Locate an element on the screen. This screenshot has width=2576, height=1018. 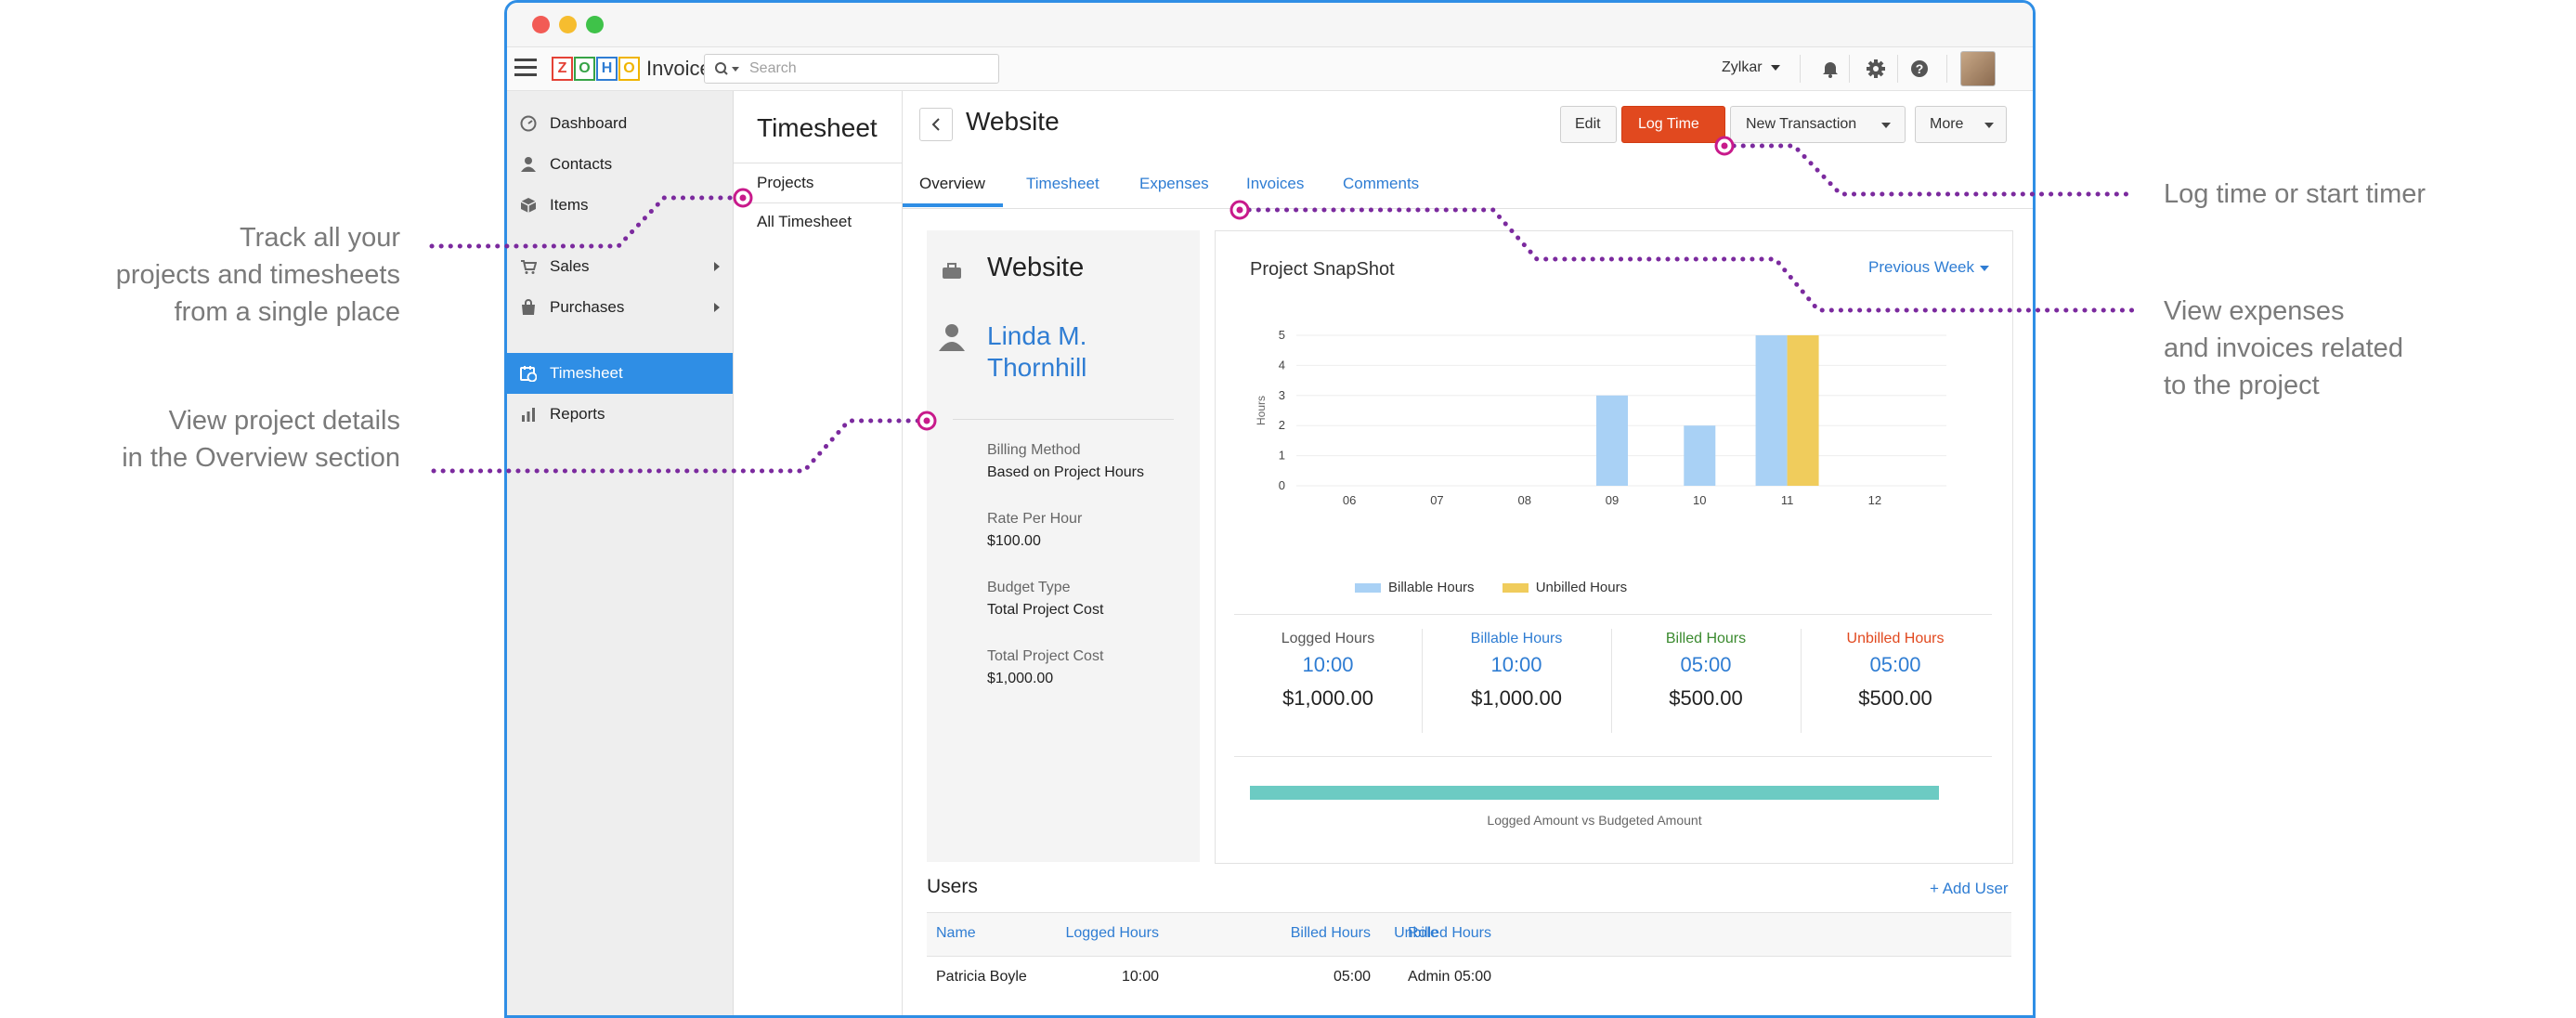
customer-name: Linda M. Thornhill is located at coordinates (1036, 352).